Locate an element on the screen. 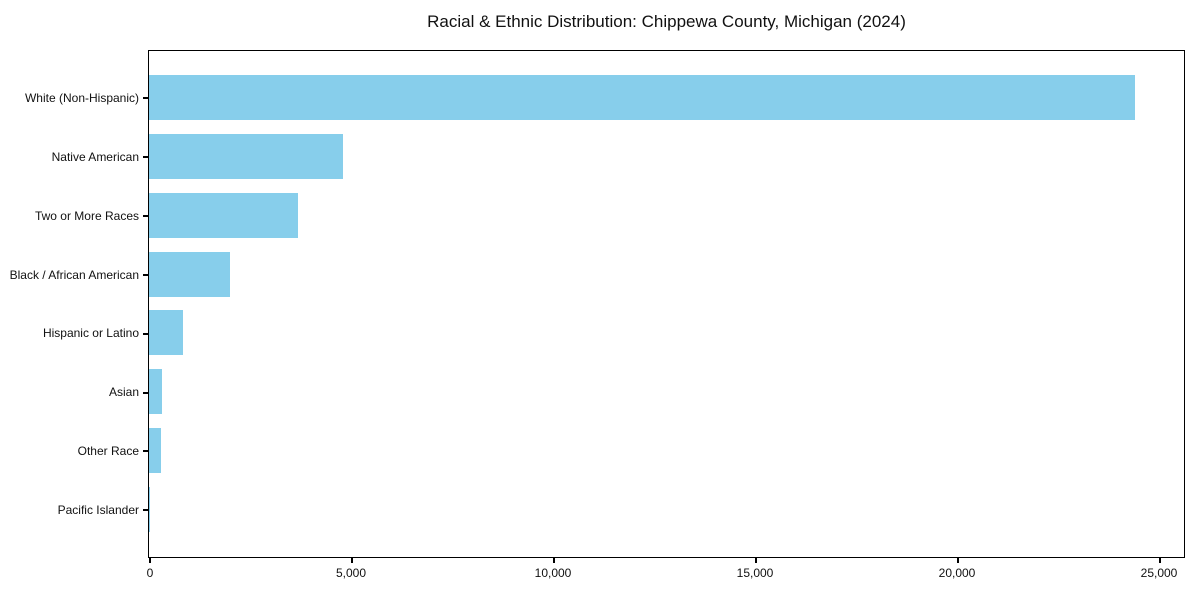 The width and height of the screenshot is (1200, 600). x-axis-tick-label: 20,000 is located at coordinates (957, 573).